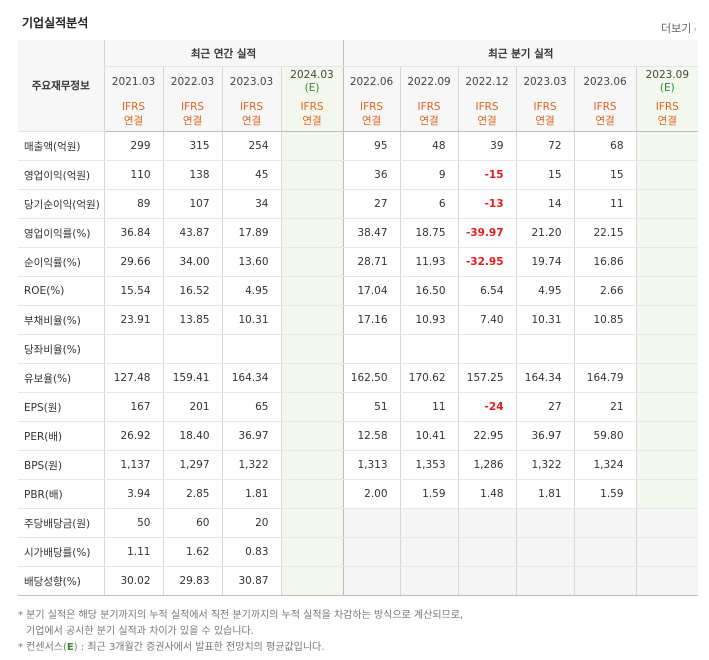 The width and height of the screenshot is (709, 660). What do you see at coordinates (192, 436) in the screenshot?
I see `annual-value: 18.40` at bounding box center [192, 436].